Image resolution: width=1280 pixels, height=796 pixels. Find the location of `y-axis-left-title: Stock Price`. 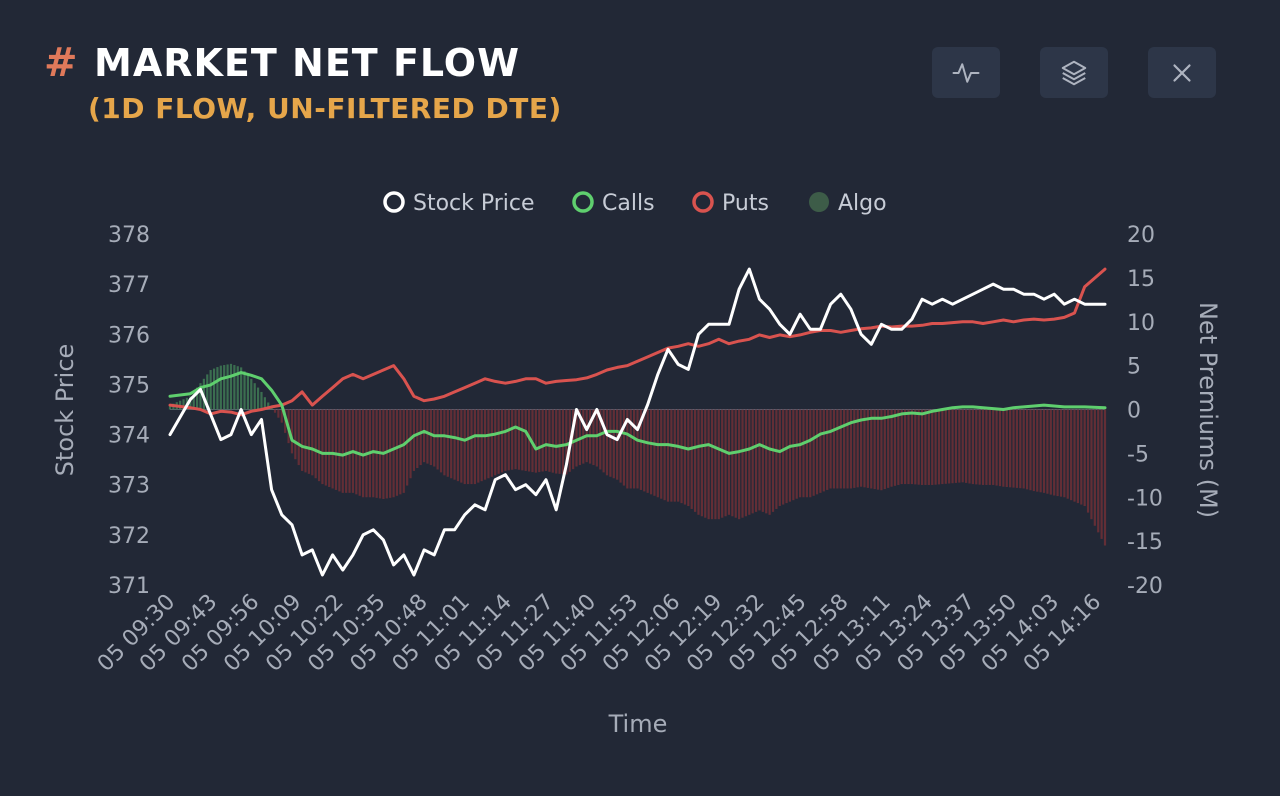

y-axis-left-title: Stock Price is located at coordinates (65, 410).